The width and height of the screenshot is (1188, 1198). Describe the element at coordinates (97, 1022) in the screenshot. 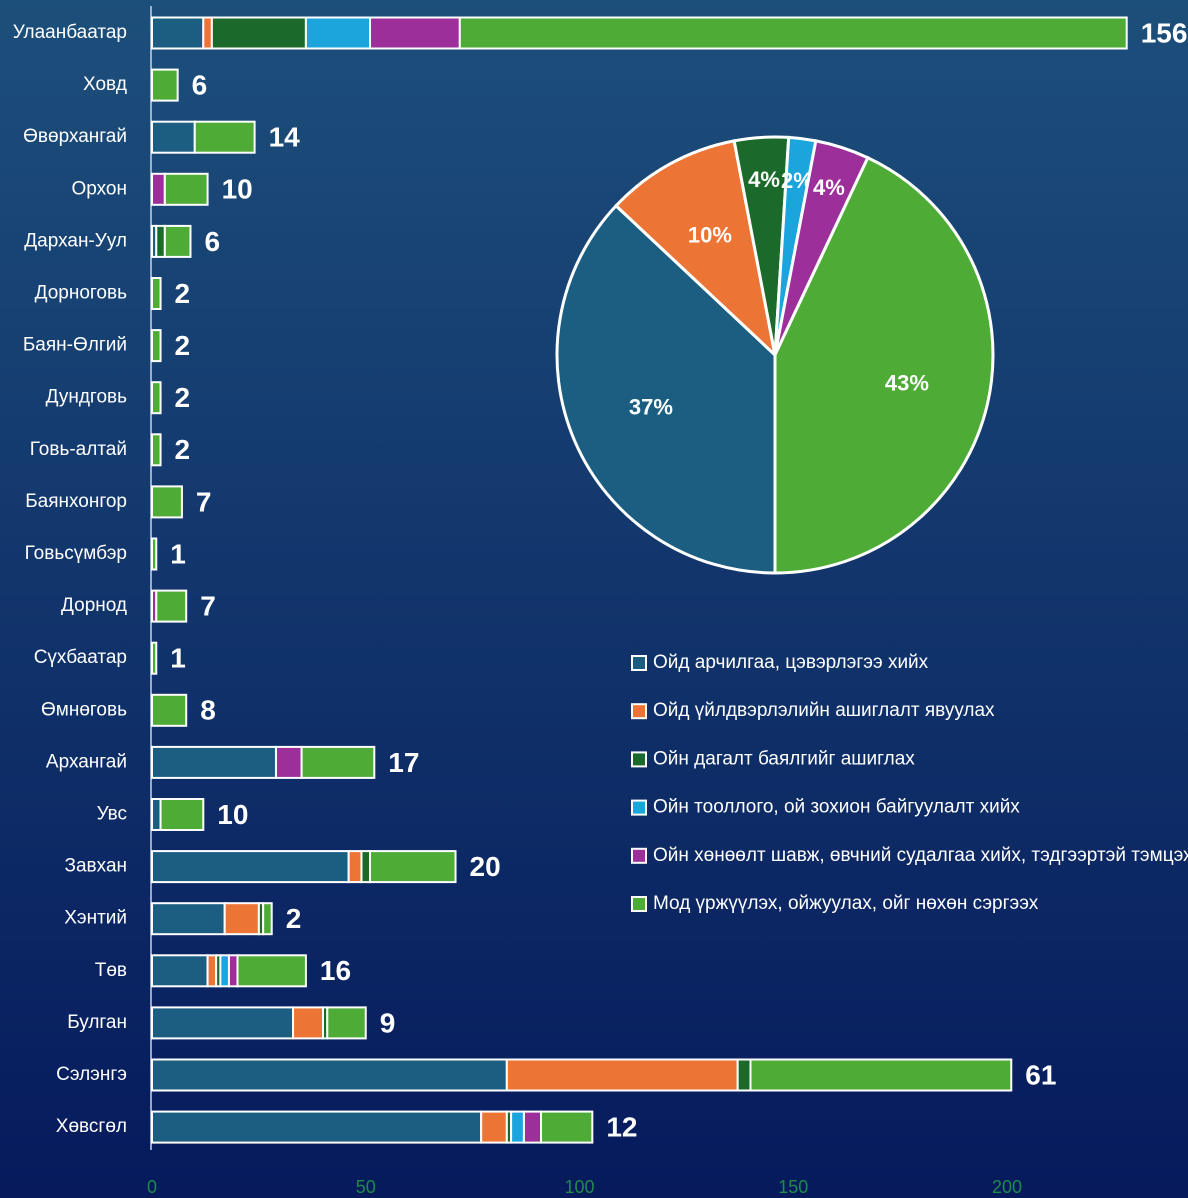

I see `category-label: Булган` at that location.